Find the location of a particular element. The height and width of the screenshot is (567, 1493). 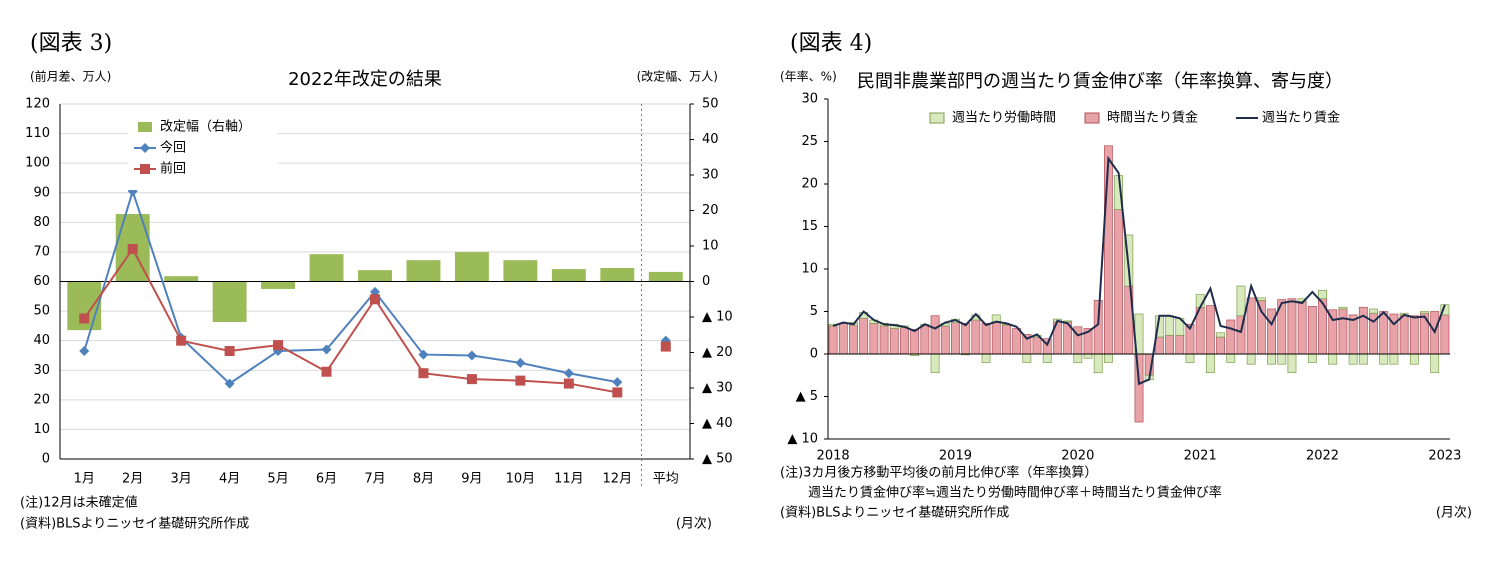

x-tick-label: 平均 is located at coordinates (666, 479).